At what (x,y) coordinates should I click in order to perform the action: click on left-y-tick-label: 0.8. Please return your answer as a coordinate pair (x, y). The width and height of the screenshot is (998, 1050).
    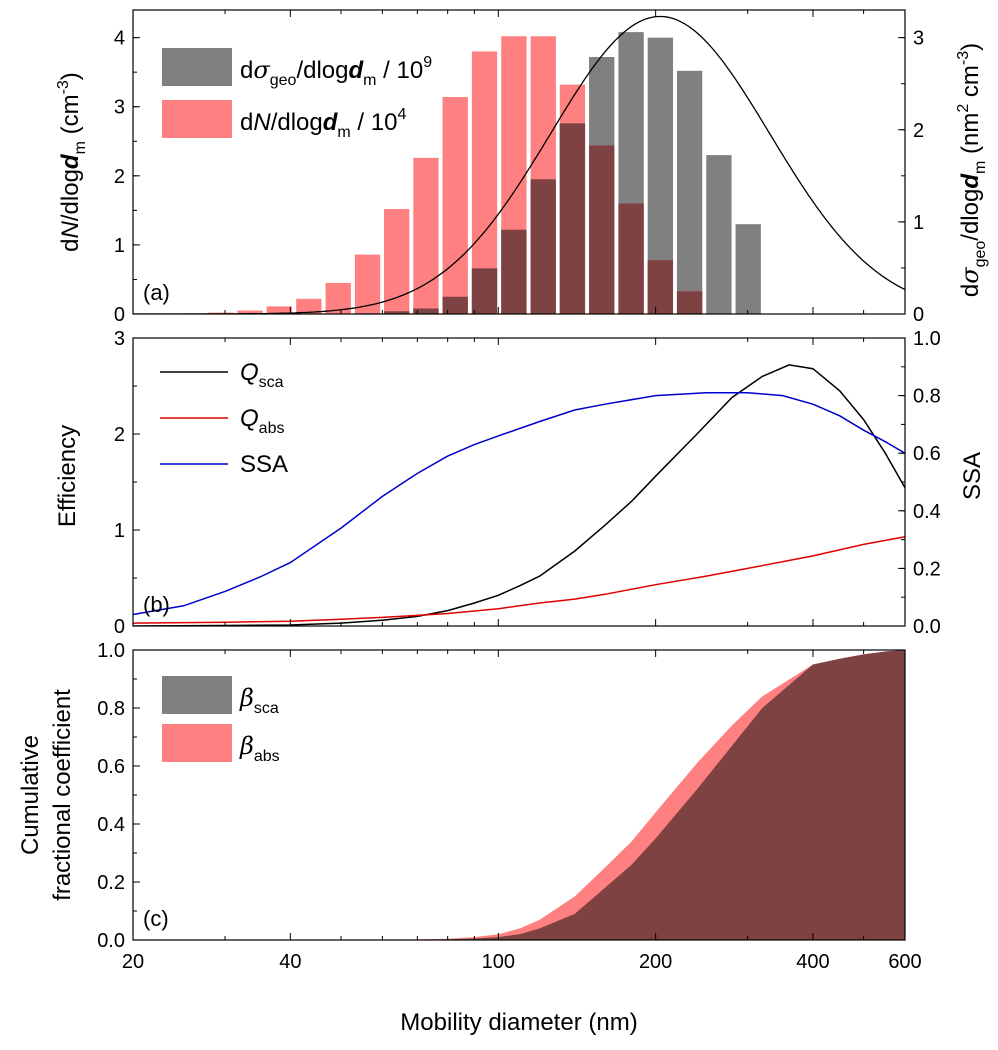
    Looking at the image, I should click on (111, 709).